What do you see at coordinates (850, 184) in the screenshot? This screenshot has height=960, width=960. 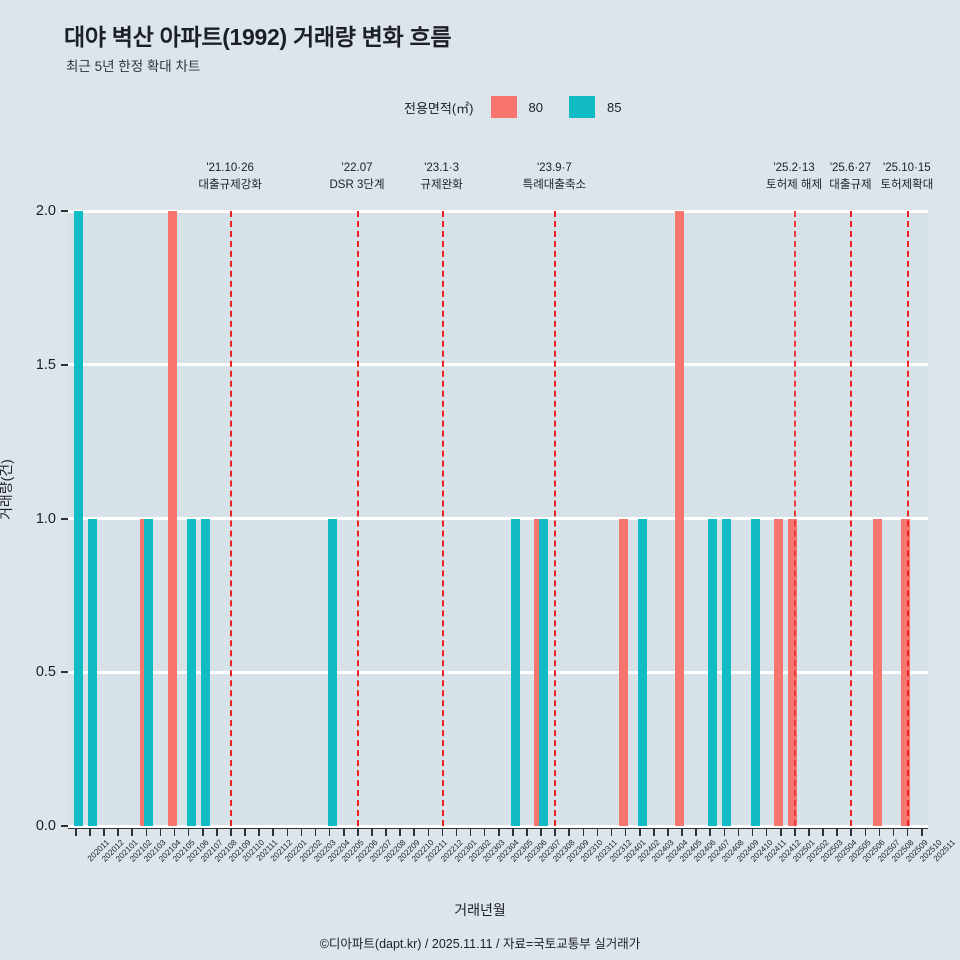 I see `annotation-text: 대출규제` at bounding box center [850, 184].